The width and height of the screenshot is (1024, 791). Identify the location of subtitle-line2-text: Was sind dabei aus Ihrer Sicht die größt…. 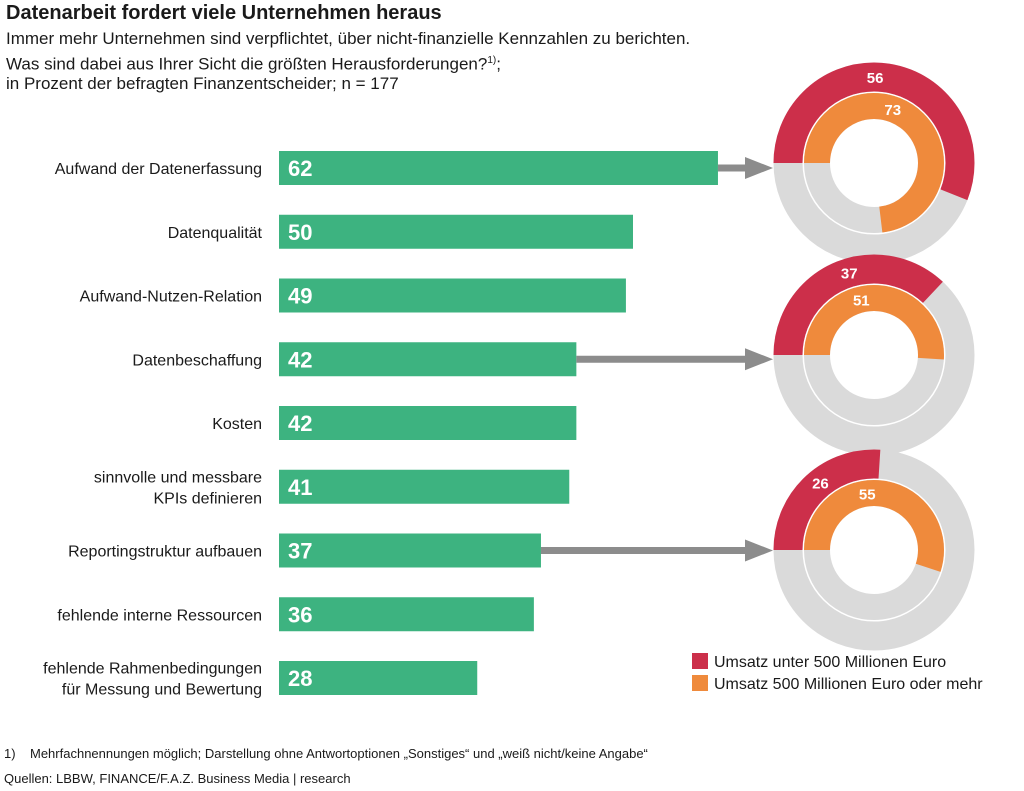
(247, 64).